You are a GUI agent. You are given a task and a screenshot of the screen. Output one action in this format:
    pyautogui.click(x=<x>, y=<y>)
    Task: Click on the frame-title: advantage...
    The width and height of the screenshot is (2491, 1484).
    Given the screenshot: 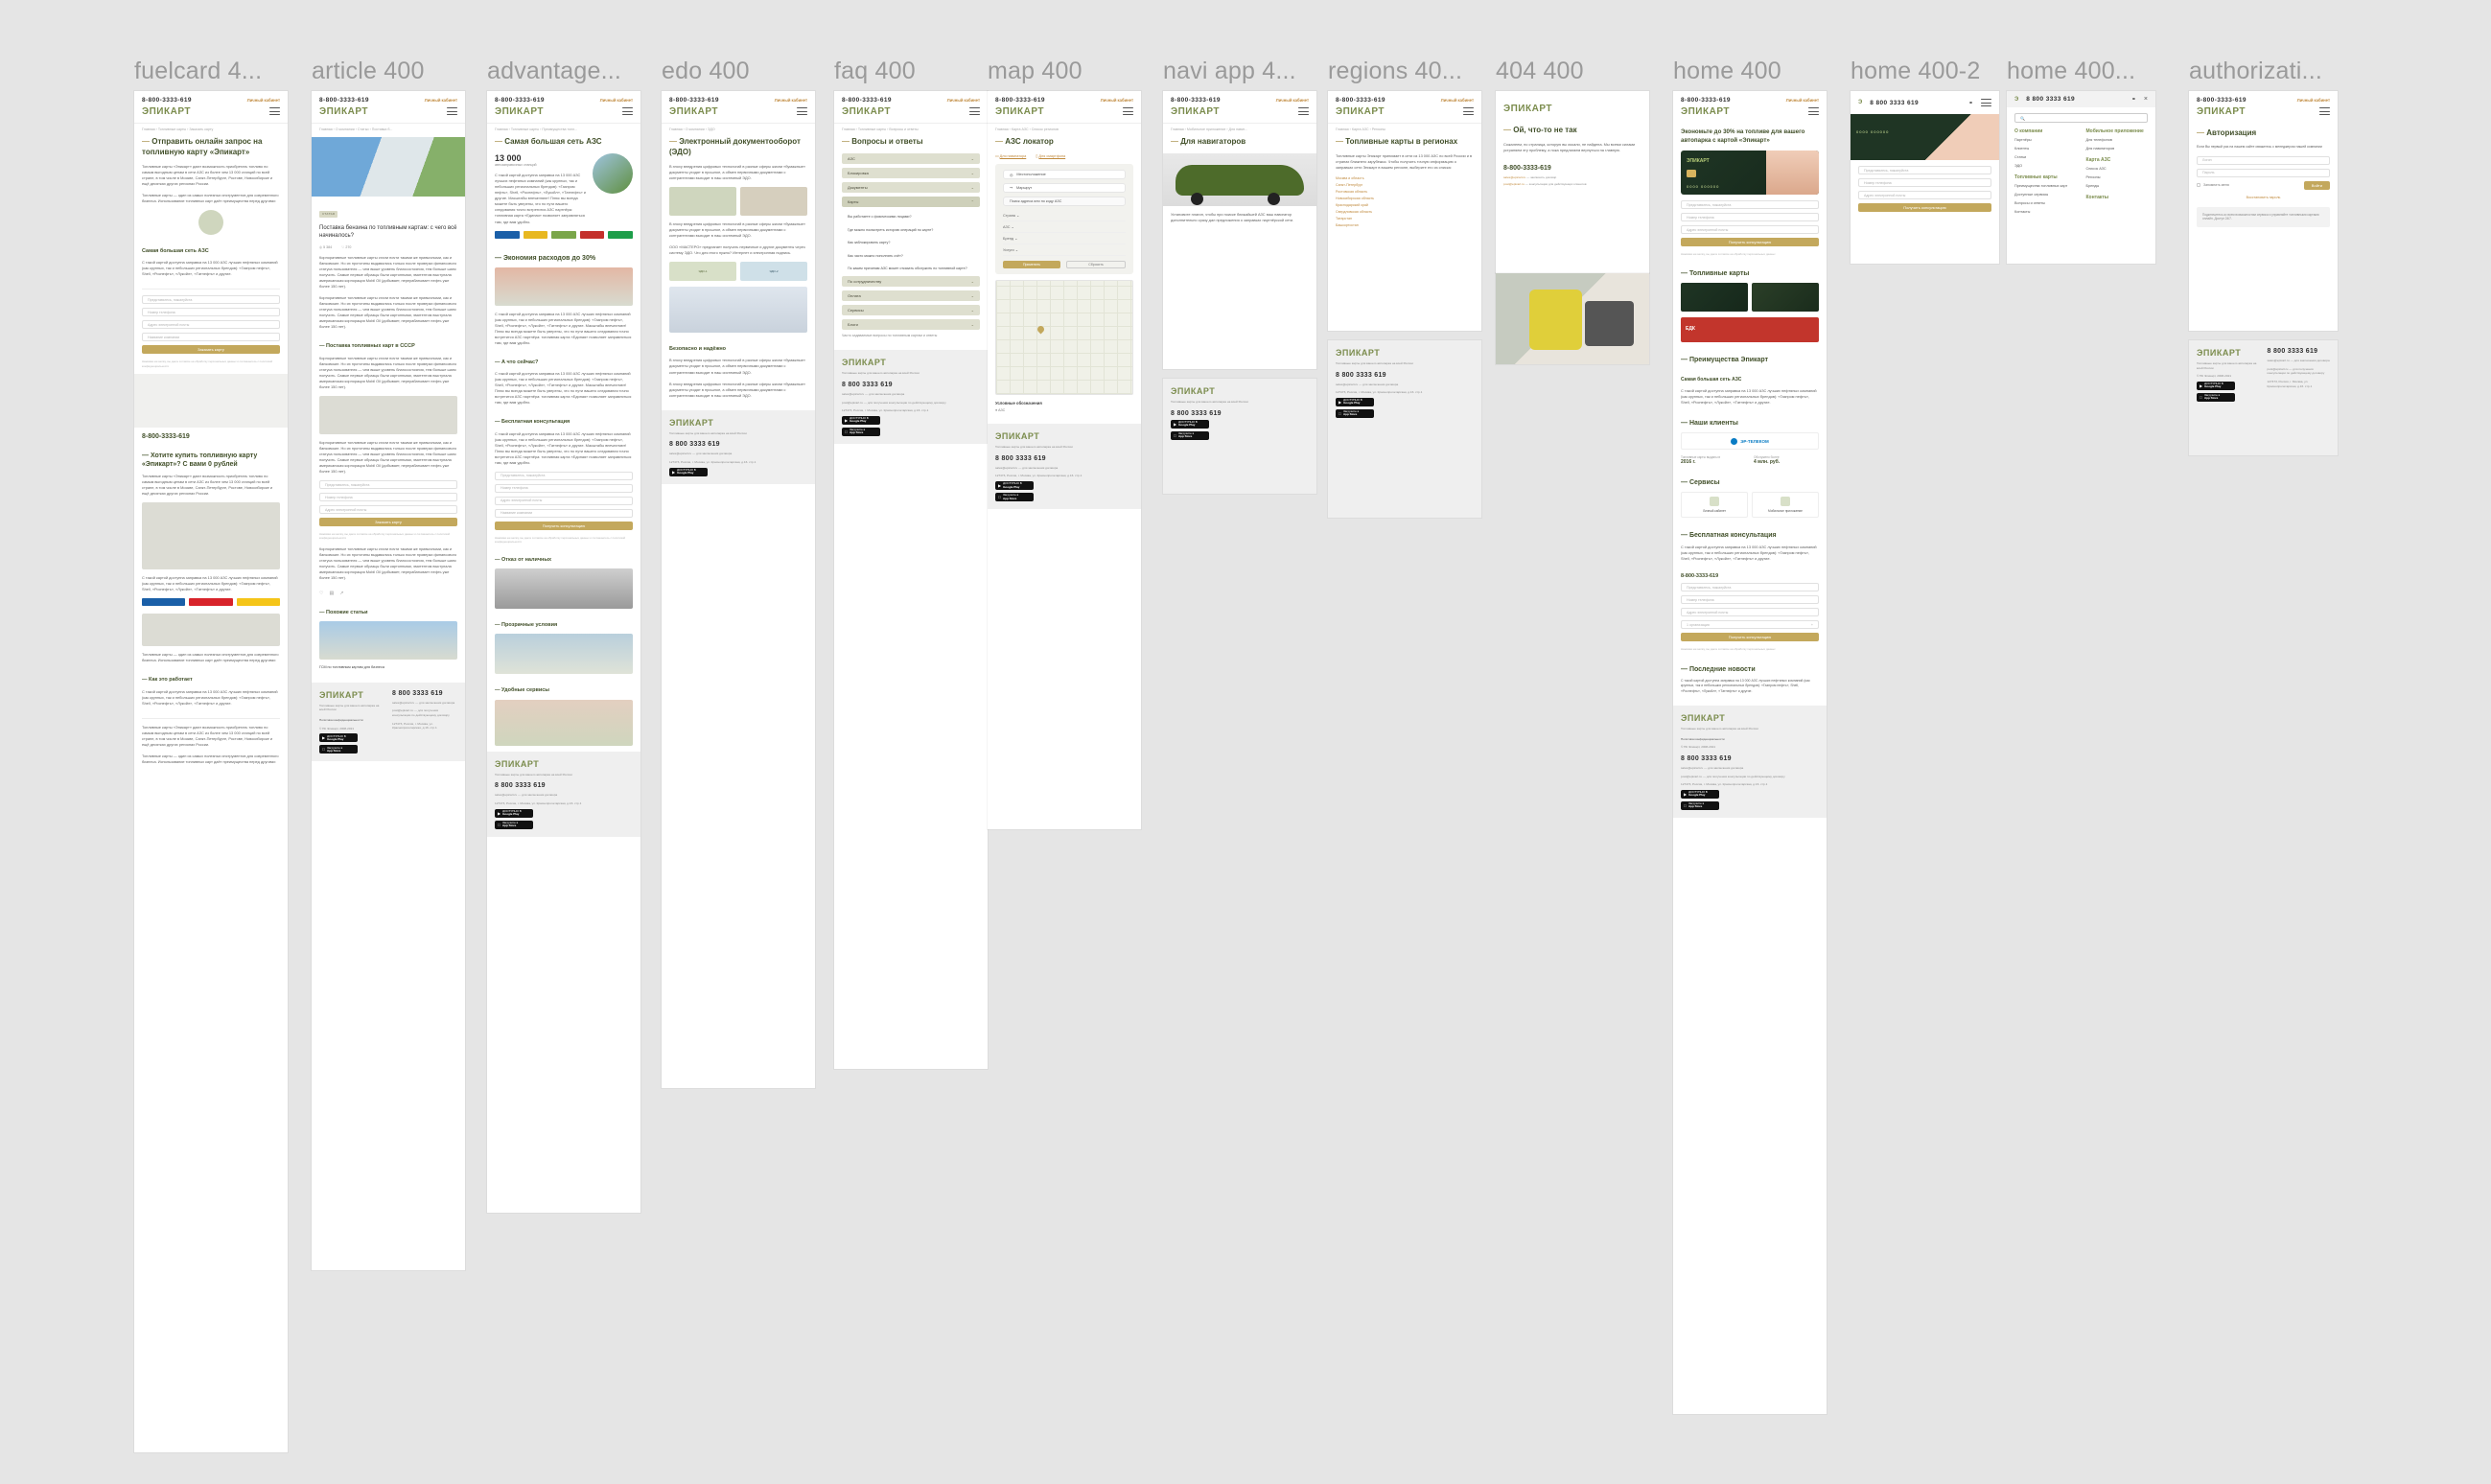 What is the action you would take?
    pyautogui.click(x=554, y=71)
    